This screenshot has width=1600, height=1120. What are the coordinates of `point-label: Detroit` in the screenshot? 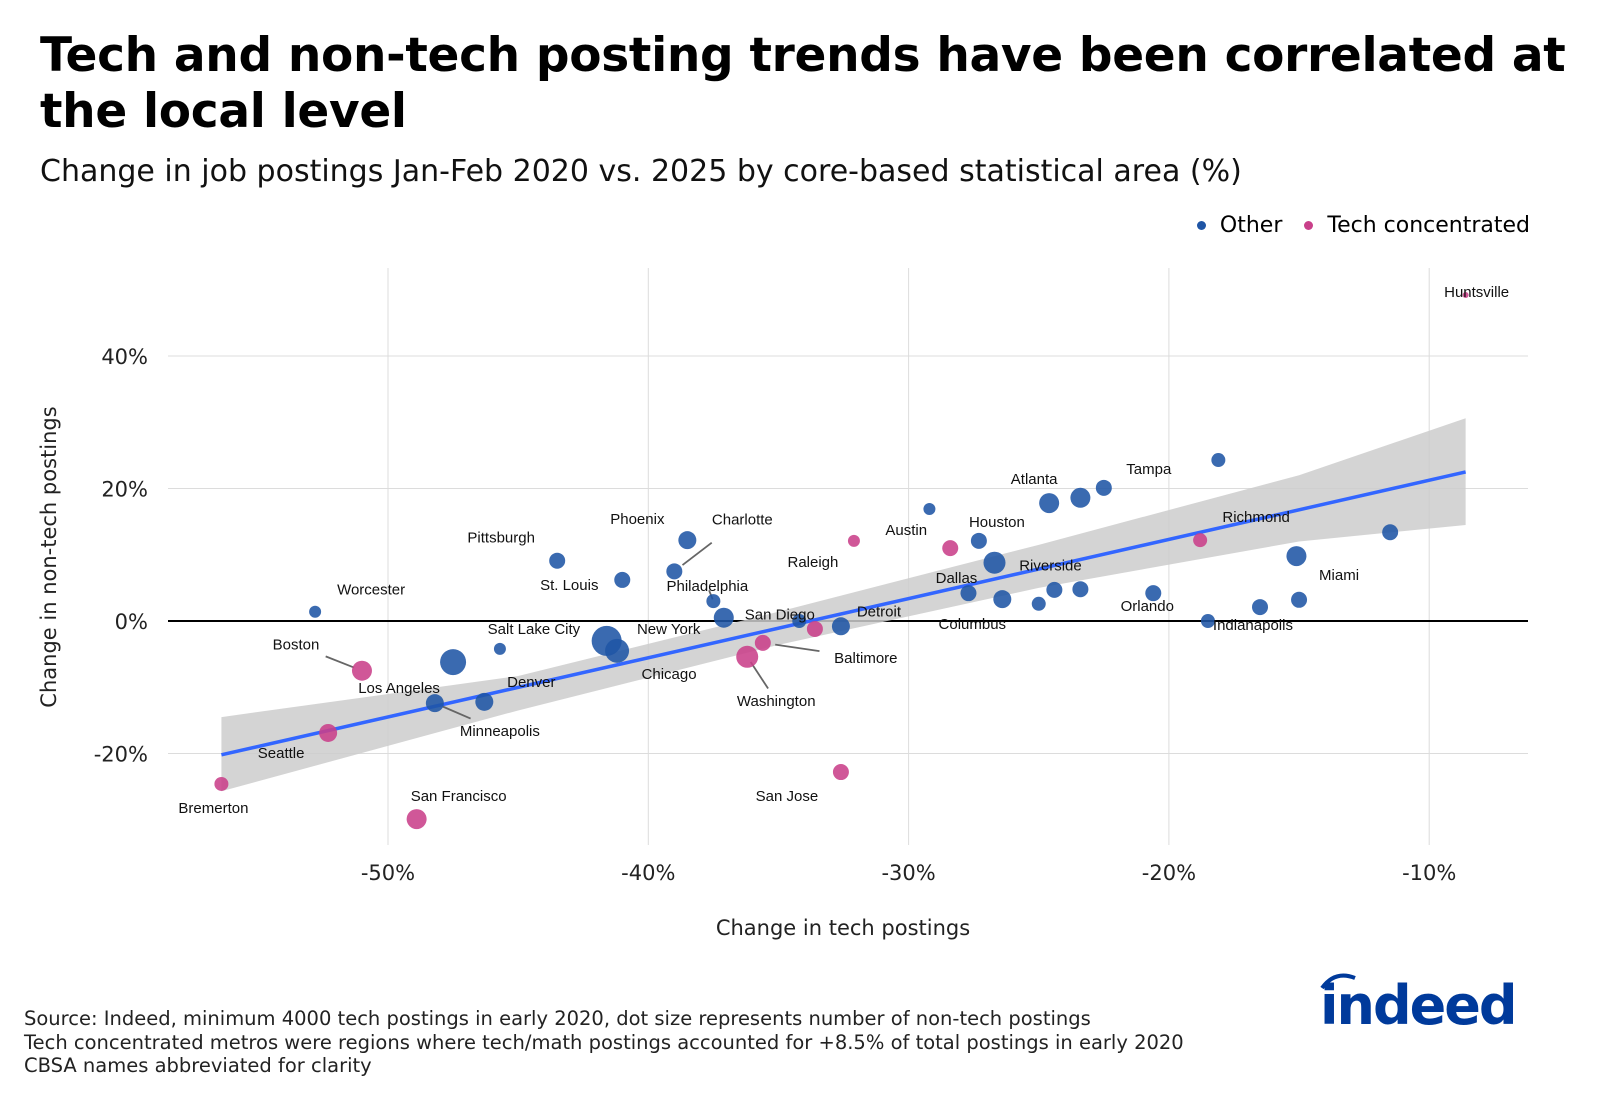 It's located at (879, 611).